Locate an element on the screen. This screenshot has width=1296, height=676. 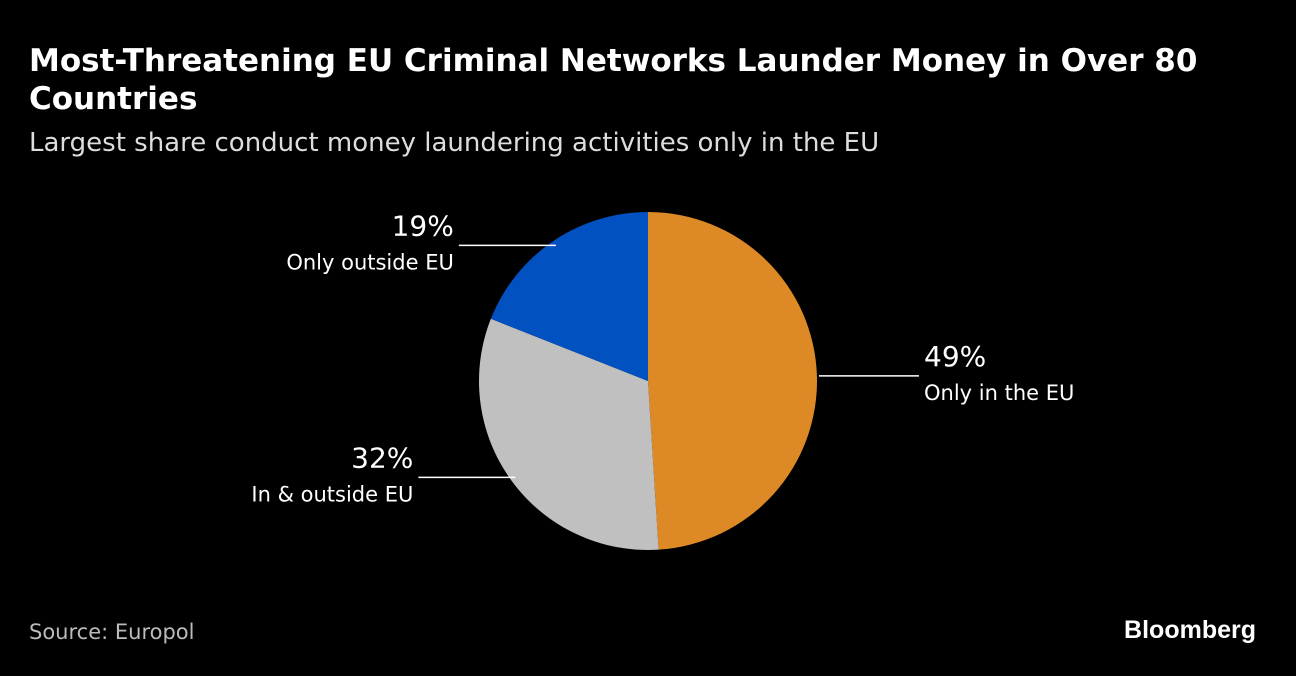
data-label: 49% is located at coordinates (955, 356).